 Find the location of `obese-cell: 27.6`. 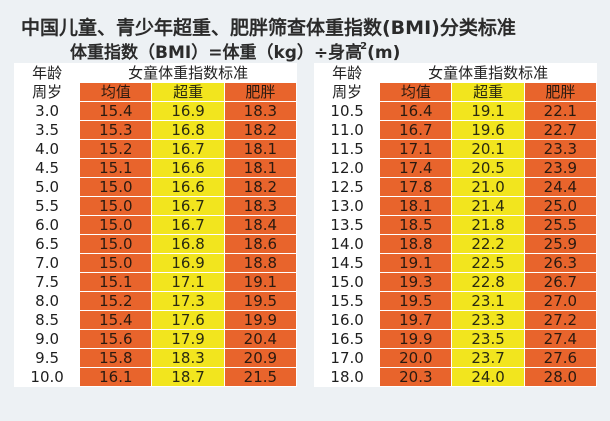

obese-cell: 27.6 is located at coordinates (560, 358).